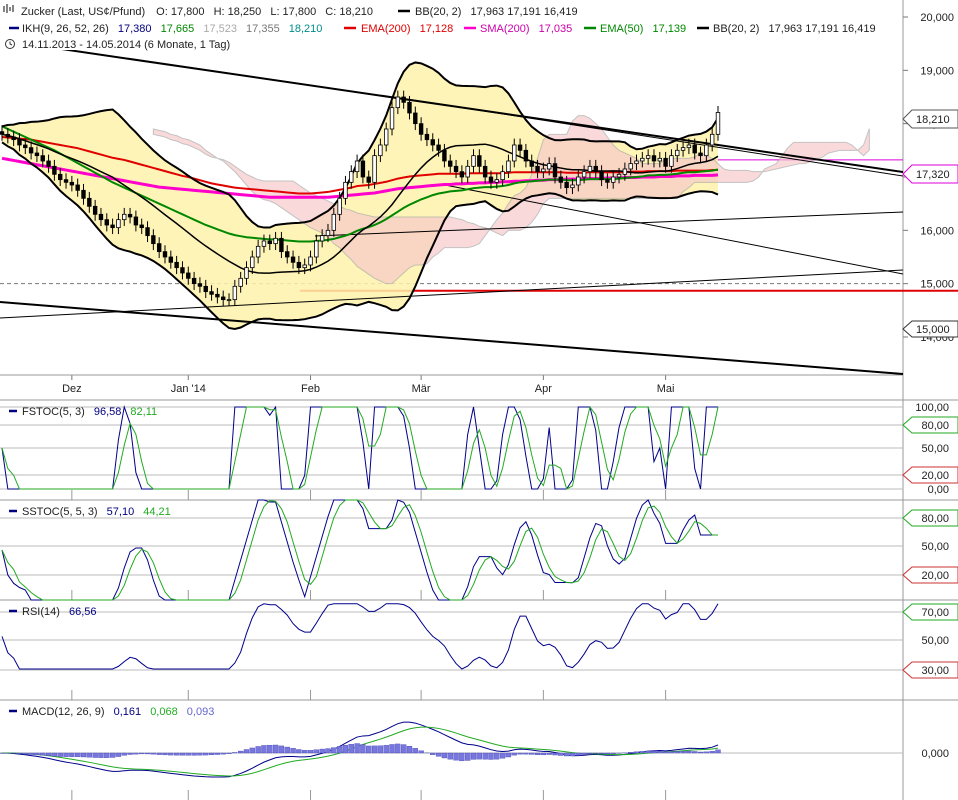 The image size is (958, 800). Describe the element at coordinates (930, 119) in the screenshot. I see `last-price-marker: 18,210` at that location.